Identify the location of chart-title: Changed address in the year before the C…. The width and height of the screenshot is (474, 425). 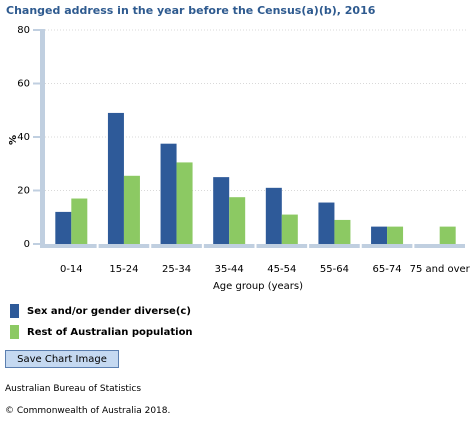
(191, 10).